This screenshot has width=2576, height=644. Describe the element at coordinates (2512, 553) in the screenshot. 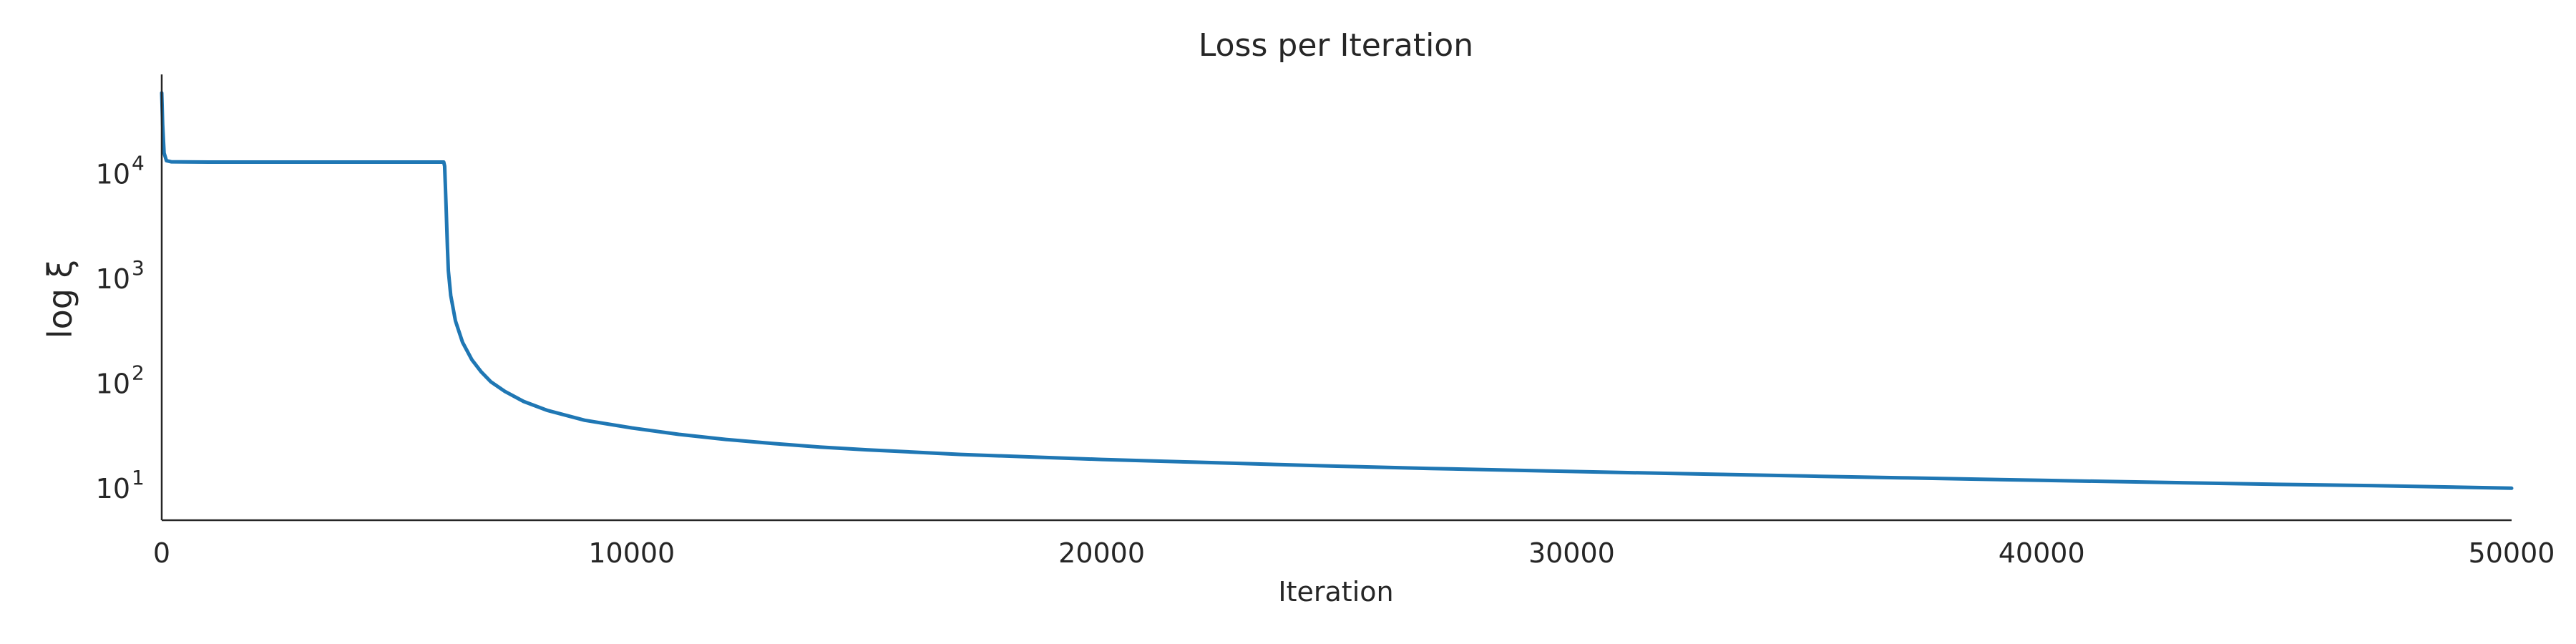

I see `x-tick-label: 50000` at that location.